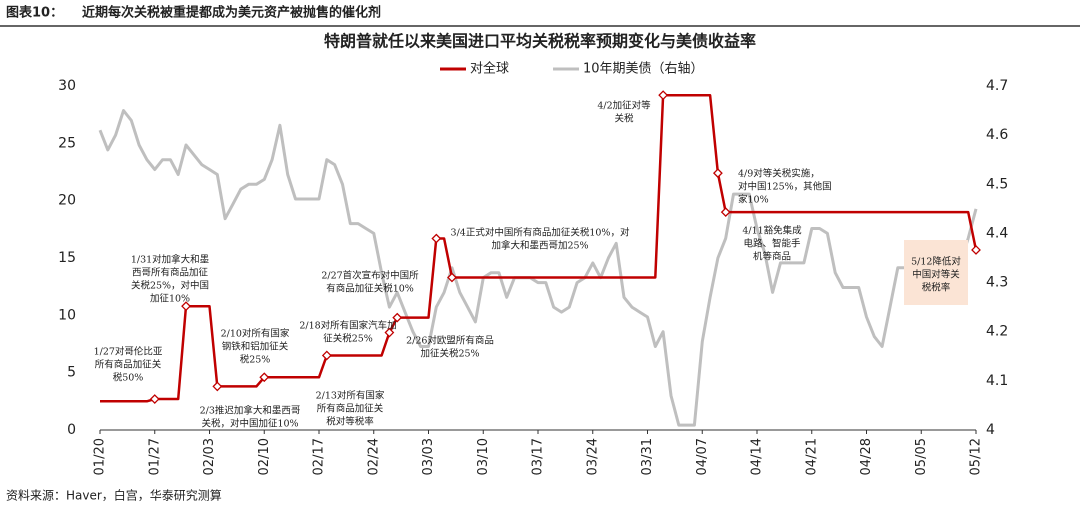 This screenshot has height=506, width=1080. What do you see at coordinates (997, 135) in the screenshot?
I see `y2-tick-label: 4.6` at bounding box center [997, 135].